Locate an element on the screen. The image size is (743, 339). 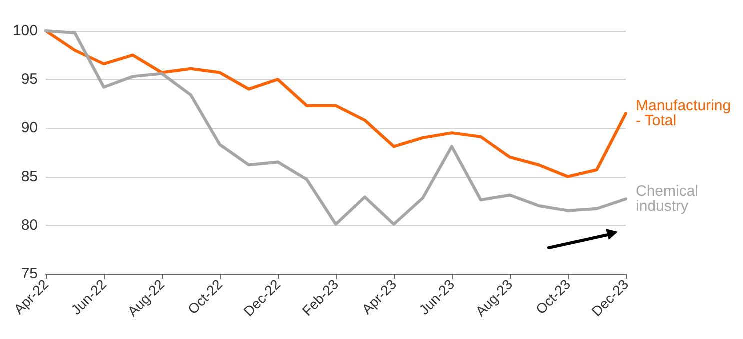
y-tick-label: 95 is located at coordinates (29, 79).